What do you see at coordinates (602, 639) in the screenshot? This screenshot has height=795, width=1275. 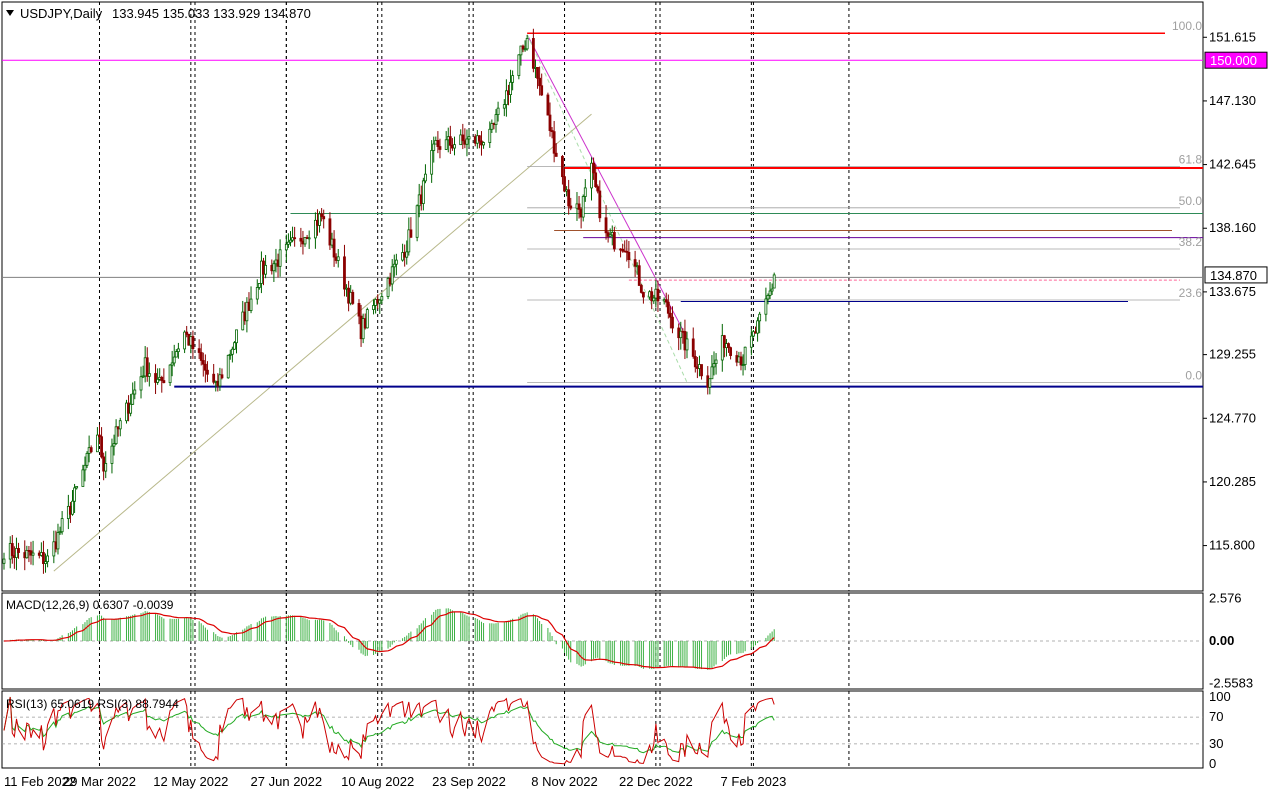 I see `macd-panel` at bounding box center [602, 639].